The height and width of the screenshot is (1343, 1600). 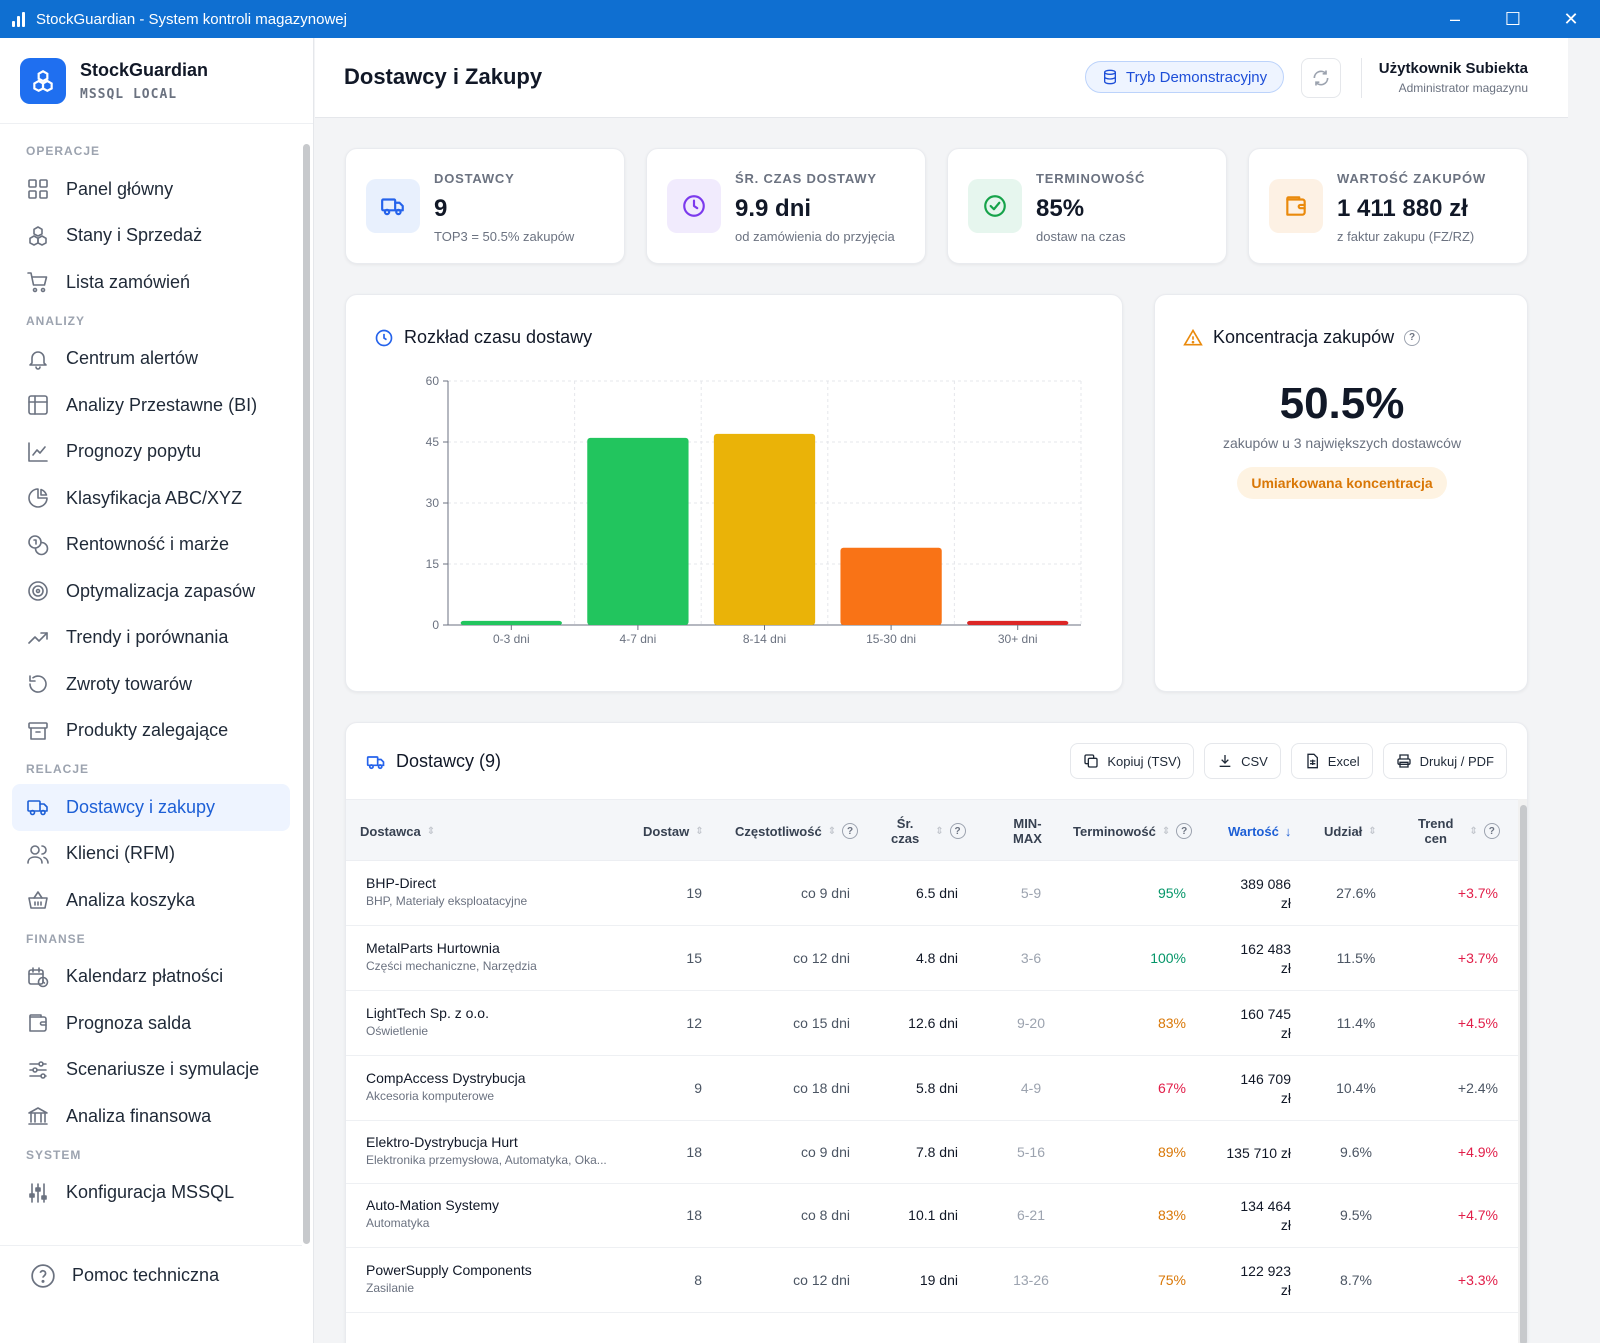 What do you see at coordinates (38, 638) in the screenshot?
I see `trending-icon` at bounding box center [38, 638].